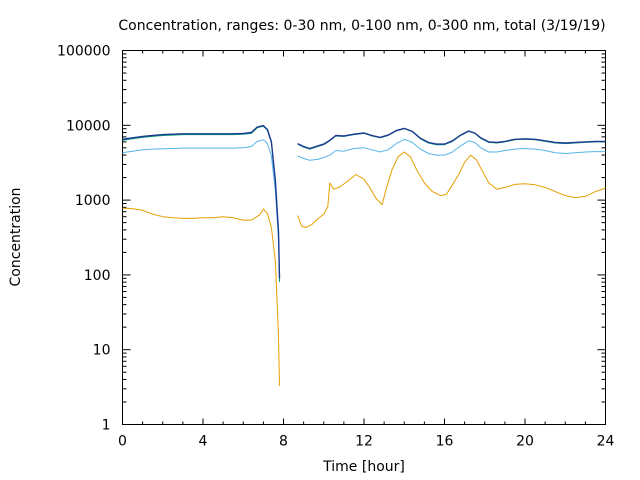  I want to click on y-axis-label: Concentration, so click(16, 236).